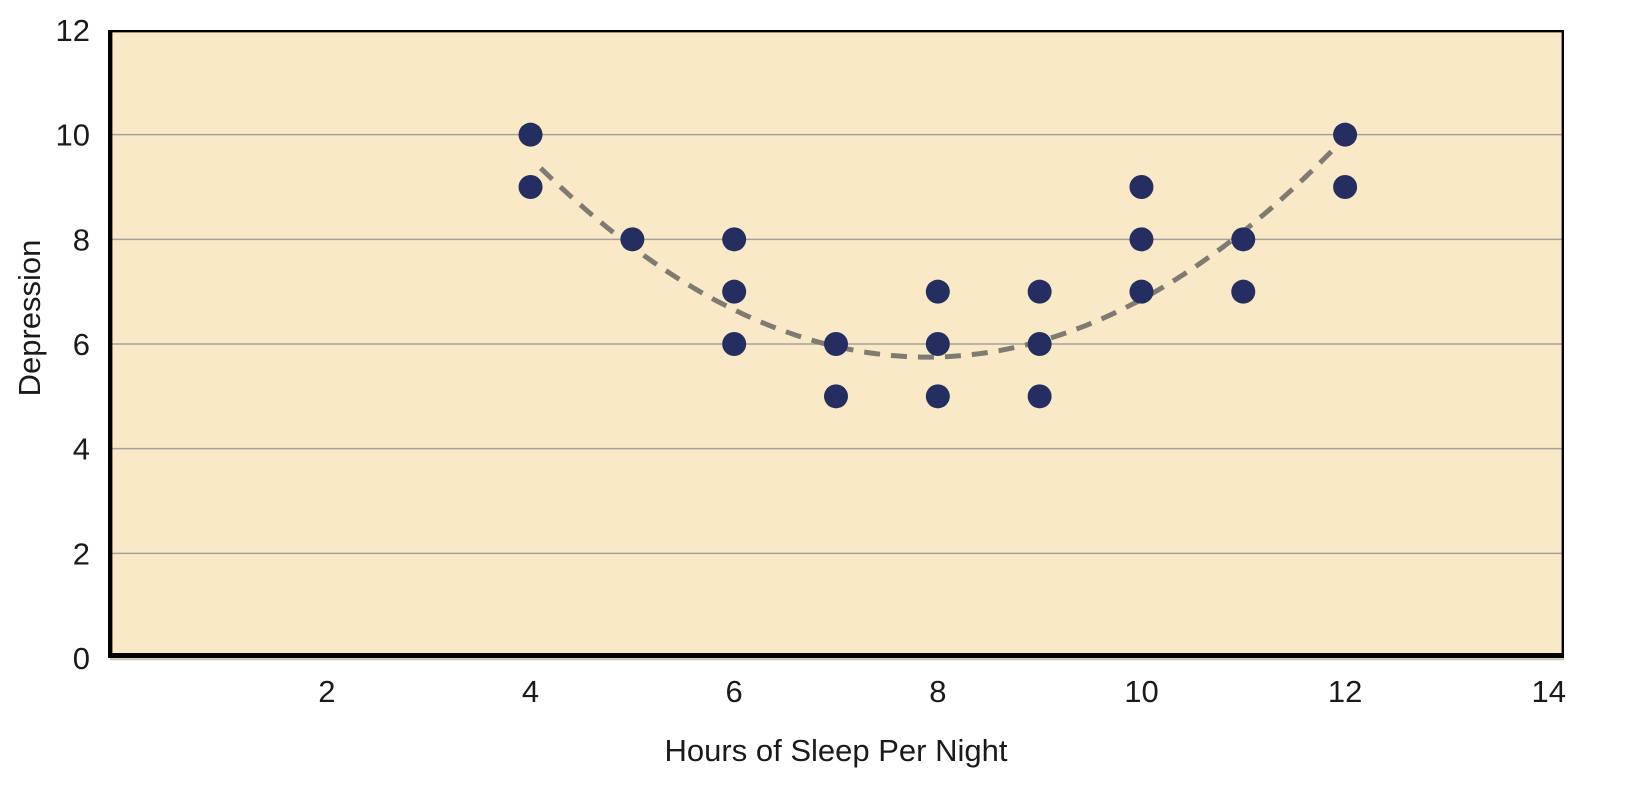  I want to click on x-tick-label: 10, so click(1141, 691).